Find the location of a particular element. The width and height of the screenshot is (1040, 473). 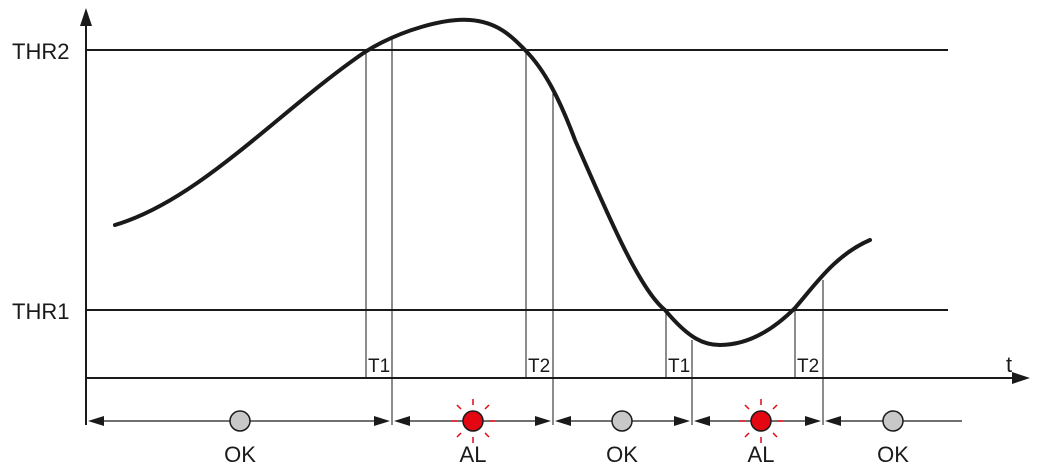

state-label-1: OK is located at coordinates (240, 454).